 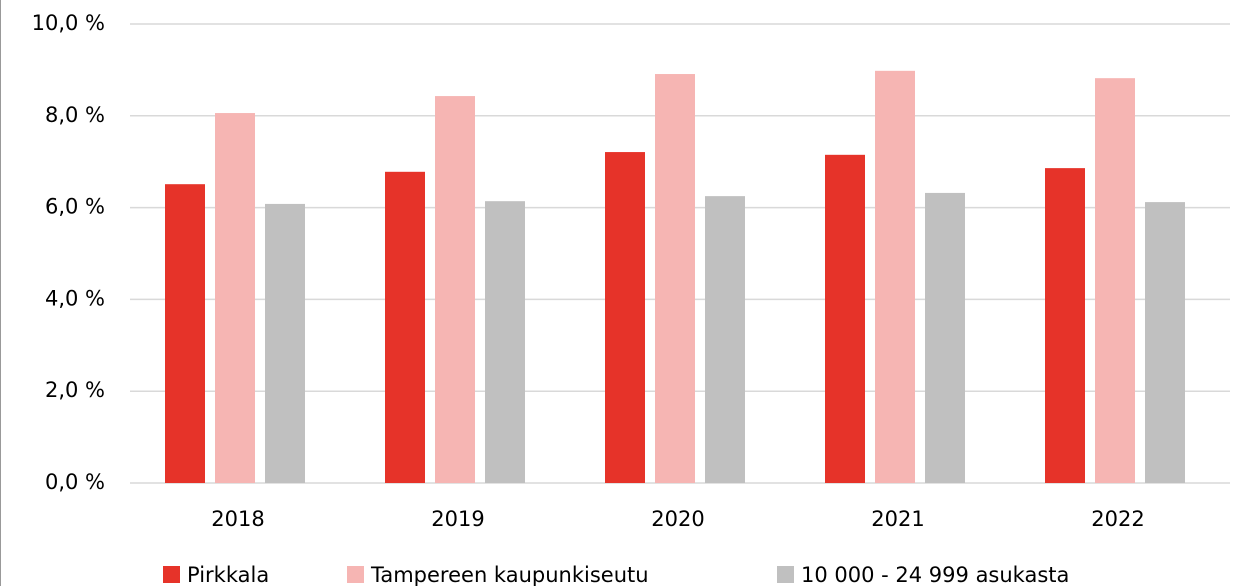 I want to click on y-tick-label: 6,0 %, so click(x=75, y=207).